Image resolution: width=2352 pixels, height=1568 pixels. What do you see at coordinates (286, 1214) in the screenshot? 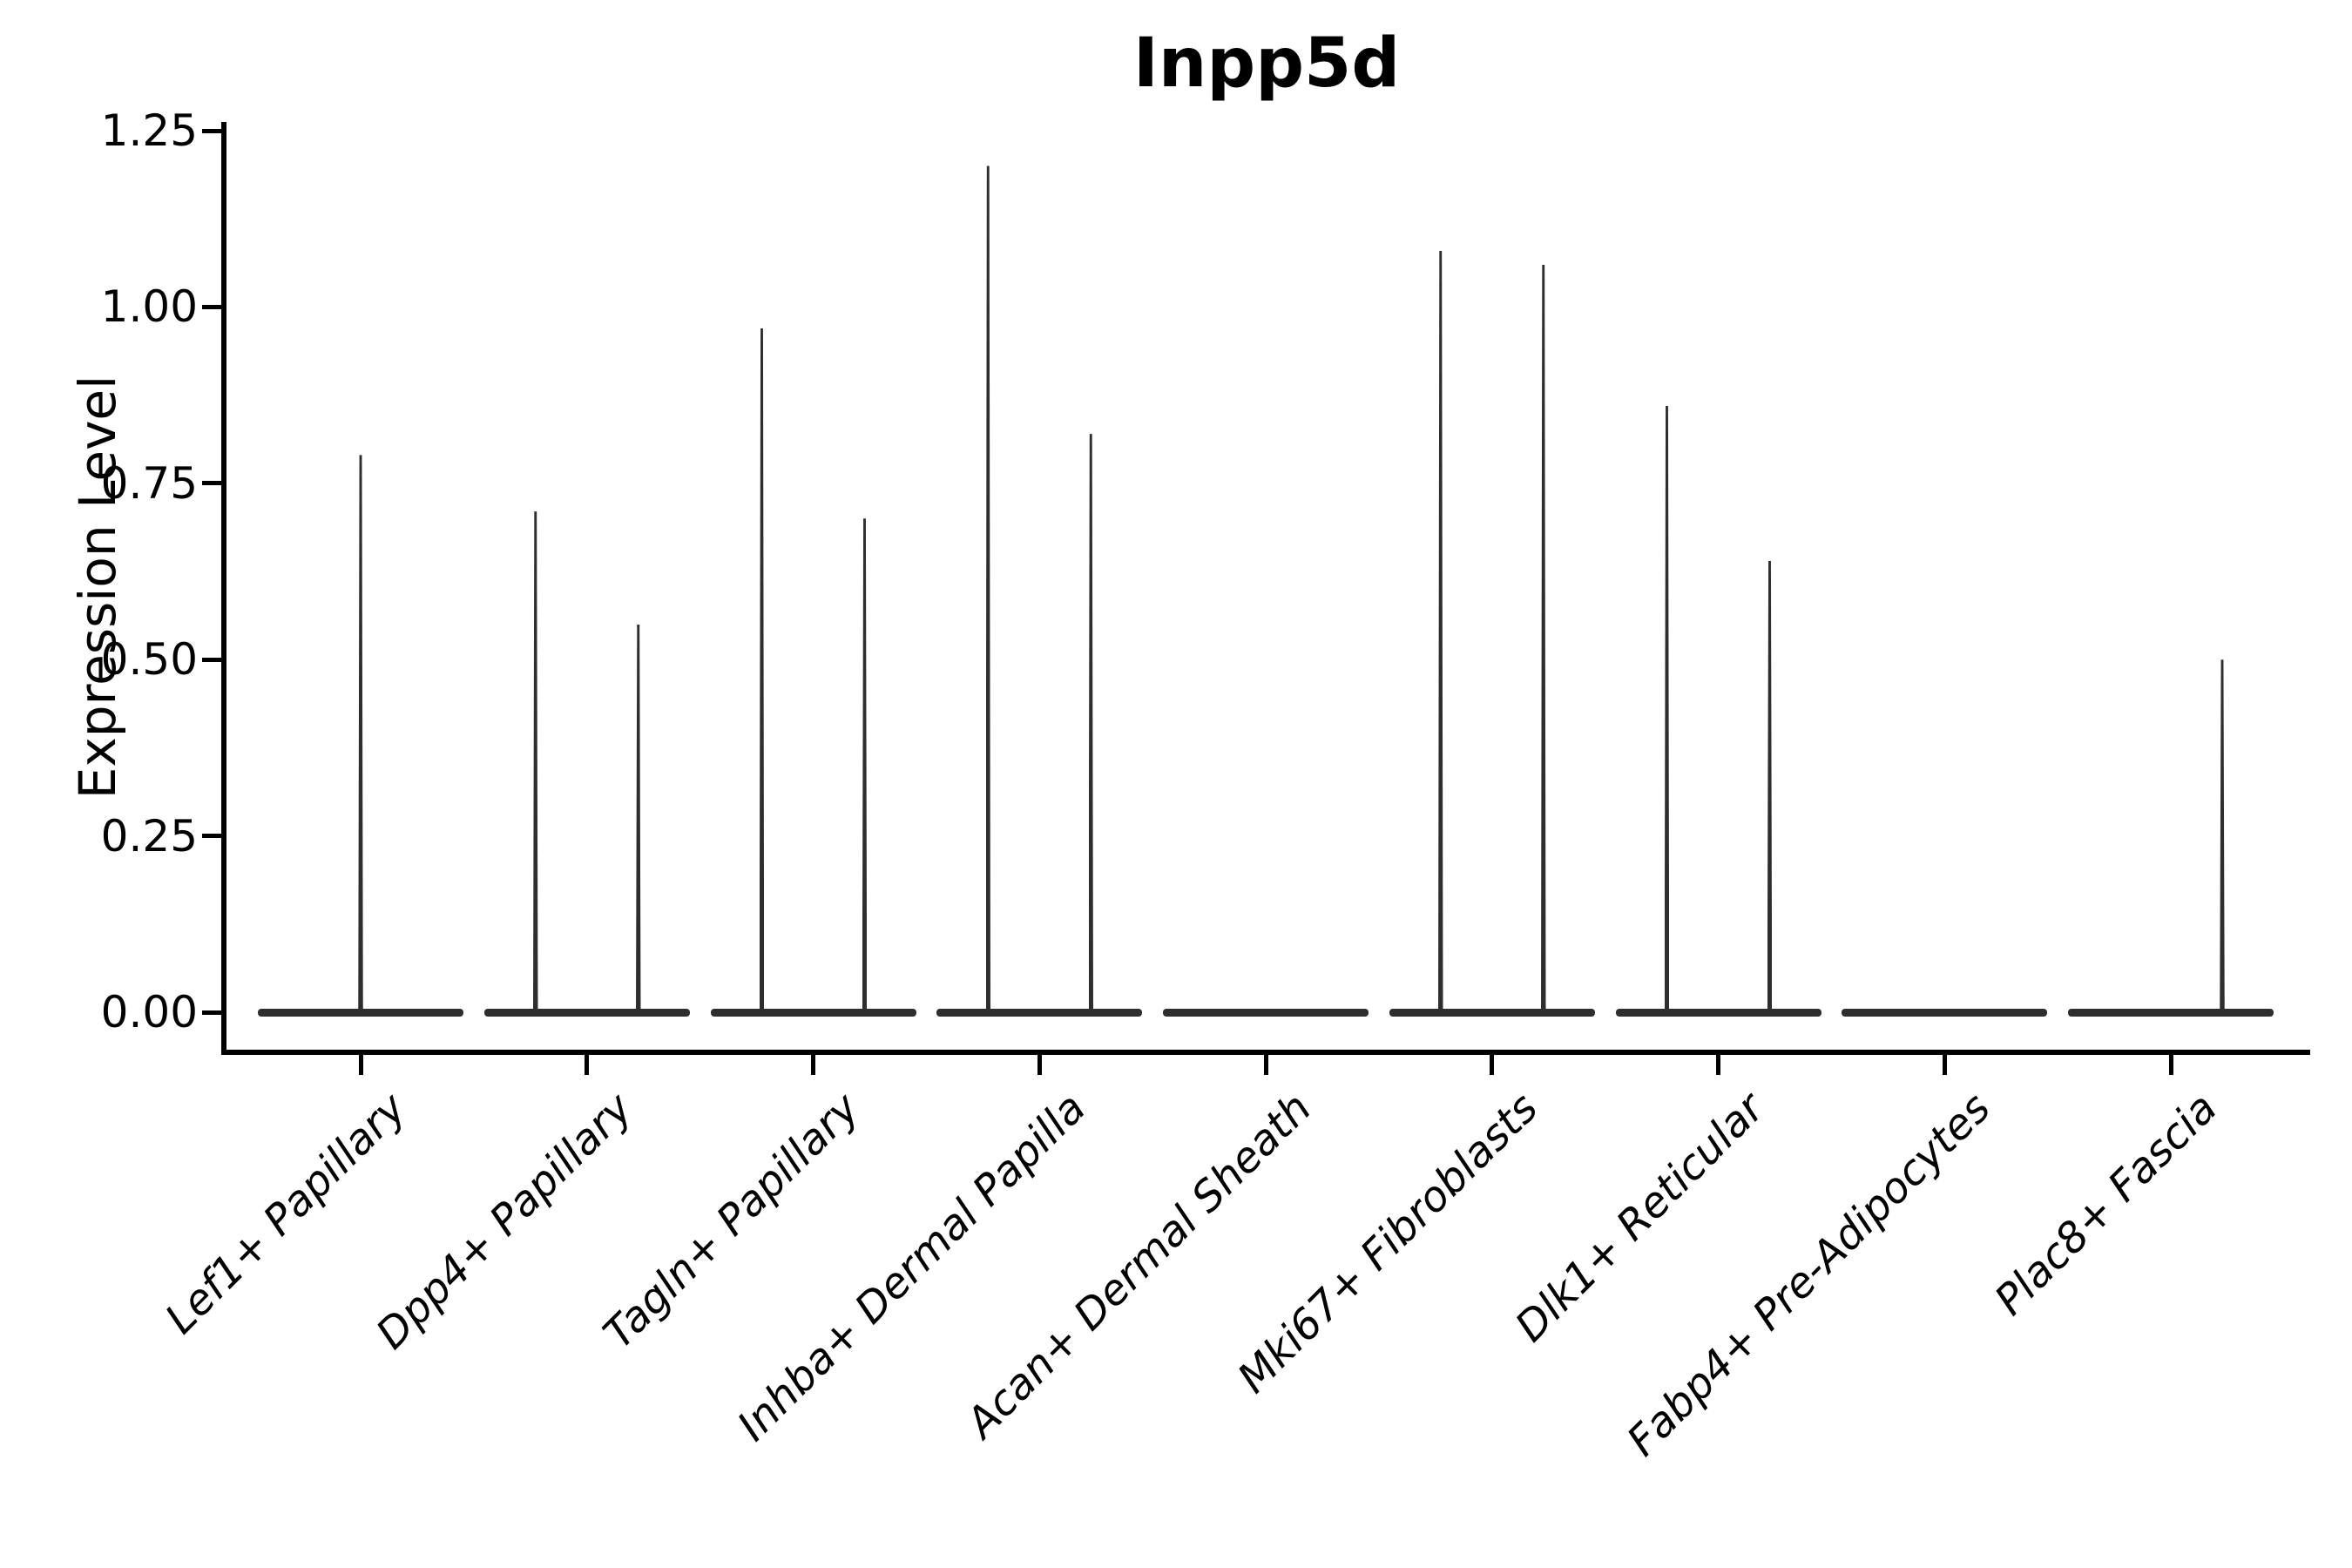
I see `x-tick-label: Lef1+ Papillary` at bounding box center [286, 1214].